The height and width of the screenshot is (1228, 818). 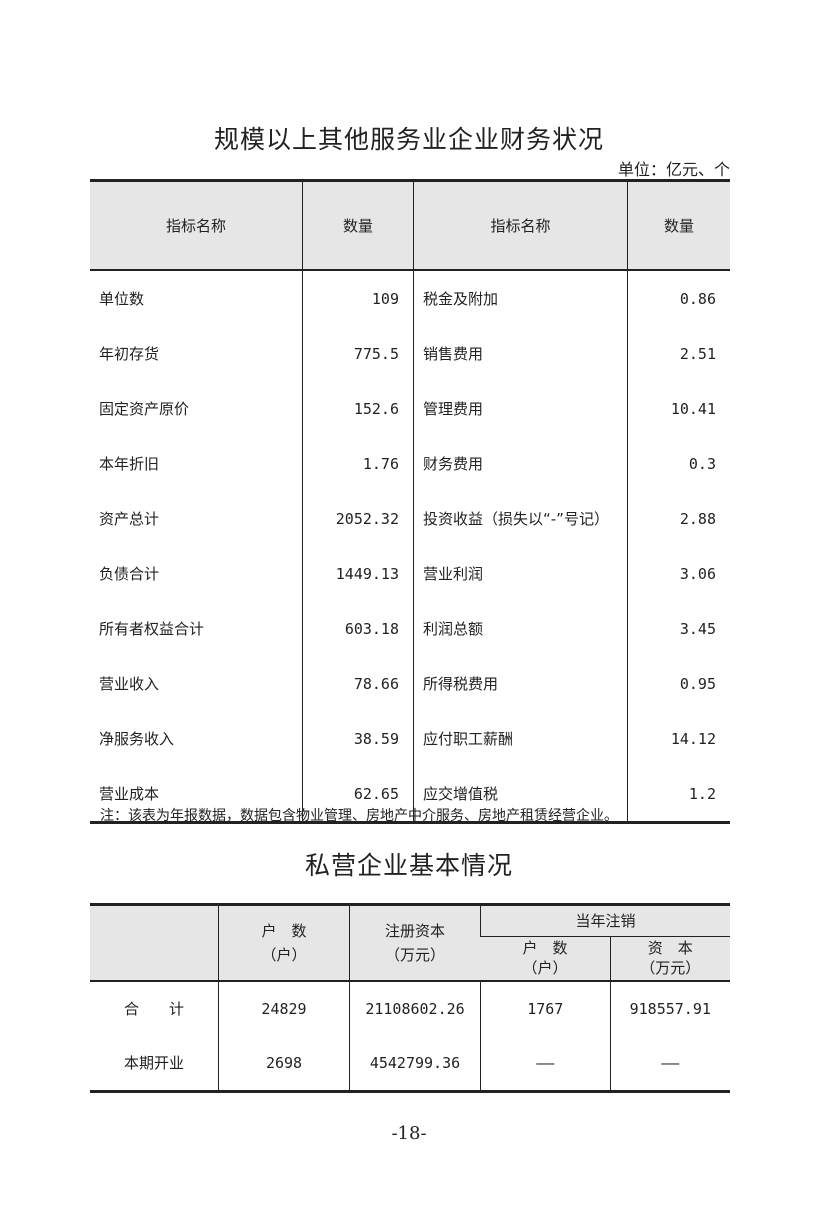 What do you see at coordinates (520, 628) in the screenshot?
I see `indicator-name: 利润总额` at bounding box center [520, 628].